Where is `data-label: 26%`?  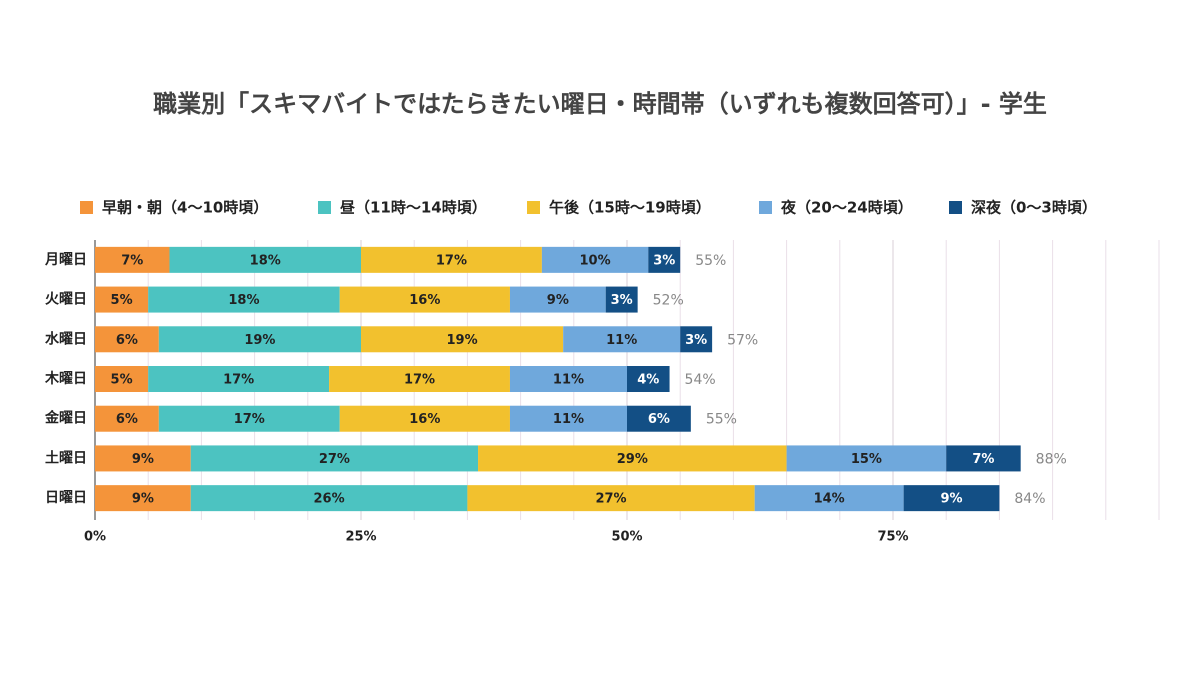
data-label: 26% is located at coordinates (329, 499).